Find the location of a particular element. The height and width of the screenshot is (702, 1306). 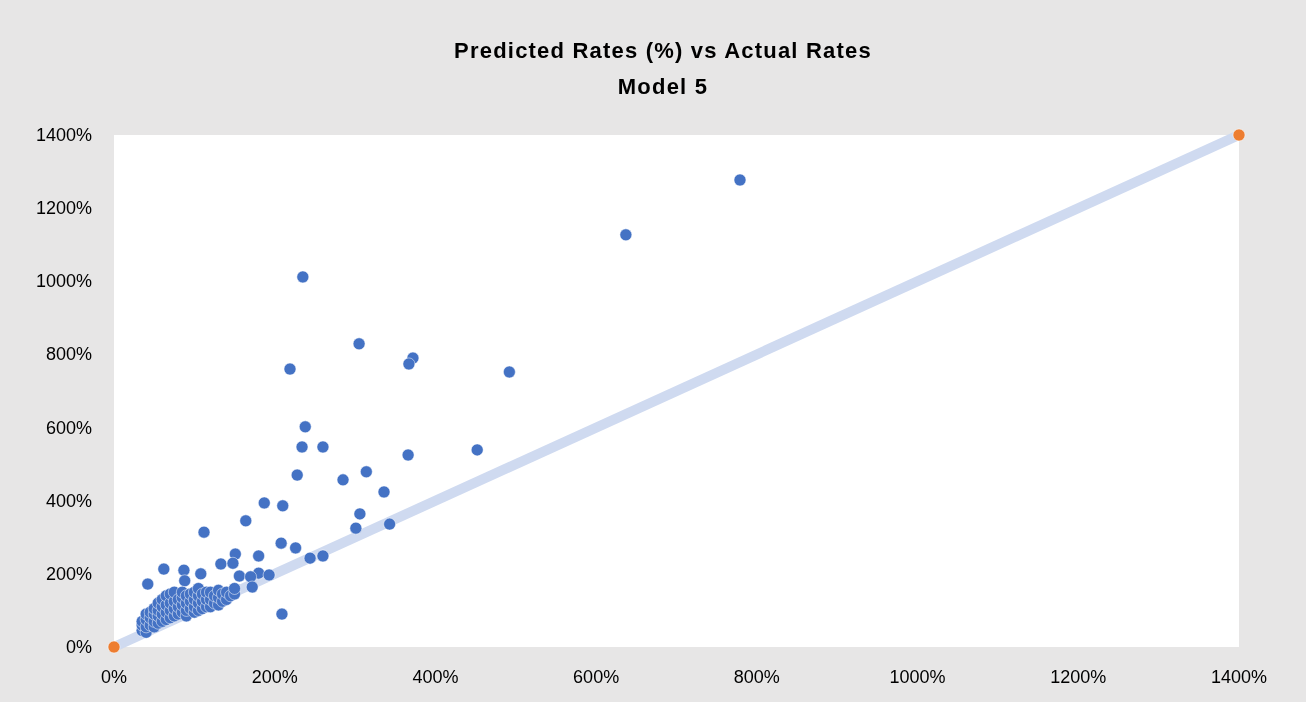

x-tick-label: 1200% is located at coordinates (1078, 677).